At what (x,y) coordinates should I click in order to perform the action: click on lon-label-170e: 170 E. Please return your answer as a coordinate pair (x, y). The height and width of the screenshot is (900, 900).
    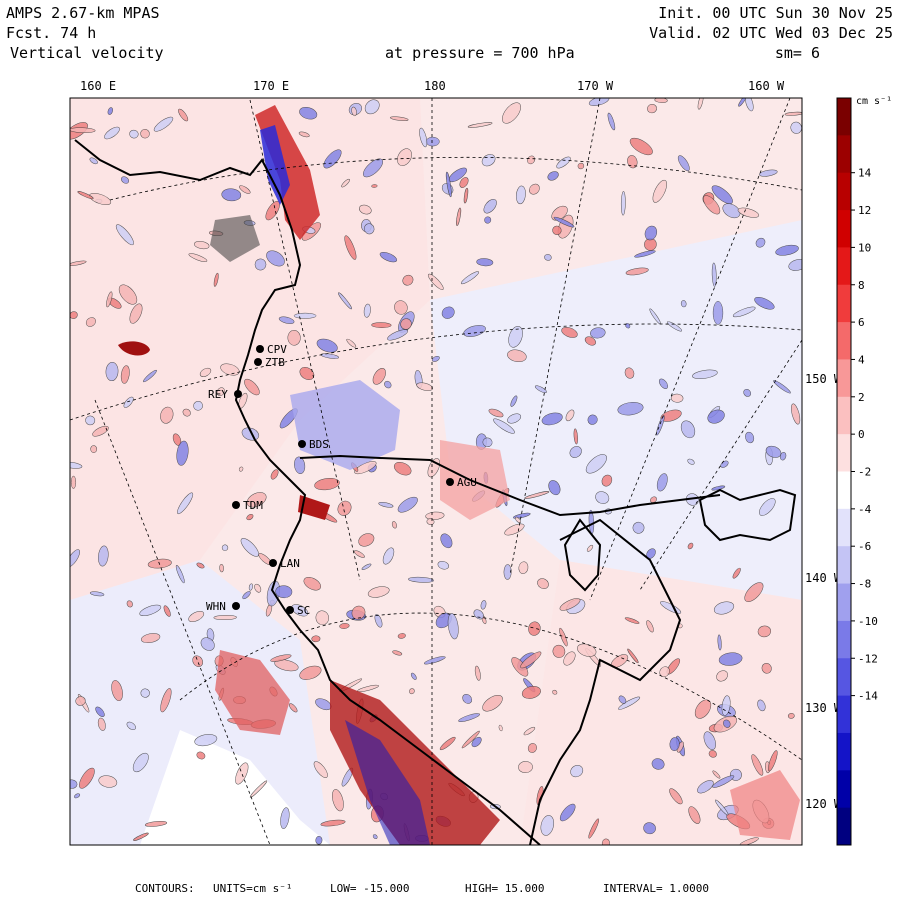
    Looking at the image, I should click on (271, 86).